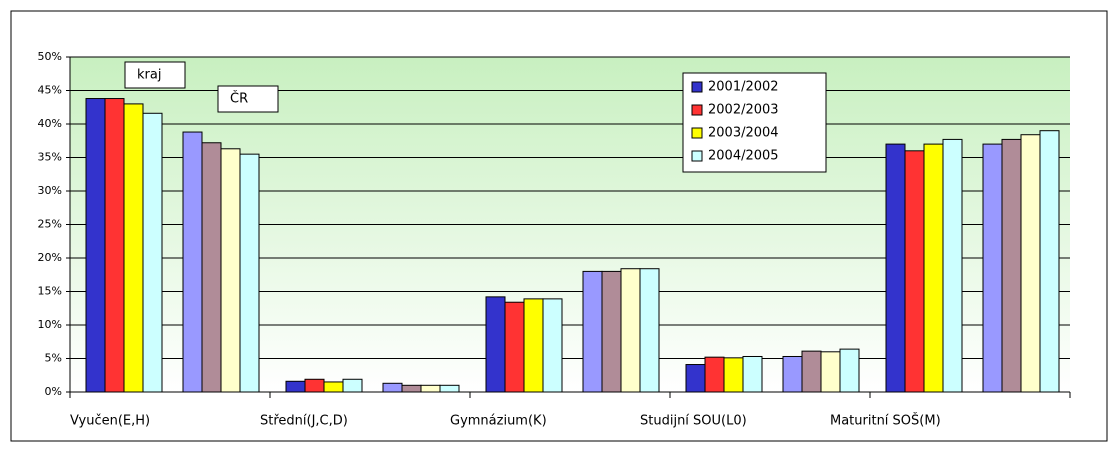 Image resolution: width=1119 pixels, height=455 pixels. I want to click on legend-label: 2001/2002, so click(743, 87).